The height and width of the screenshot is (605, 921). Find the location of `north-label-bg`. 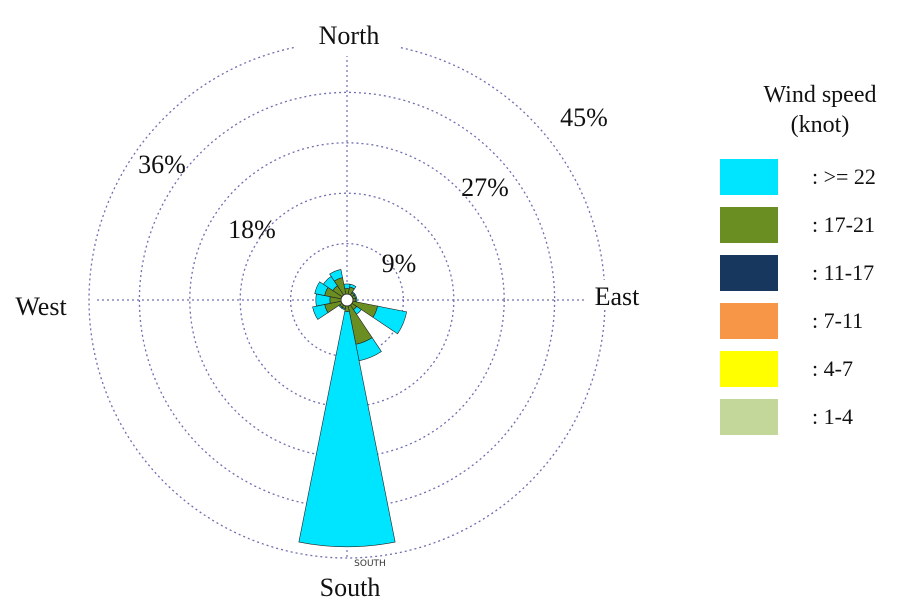

north-label-bg is located at coordinates (347, 45).